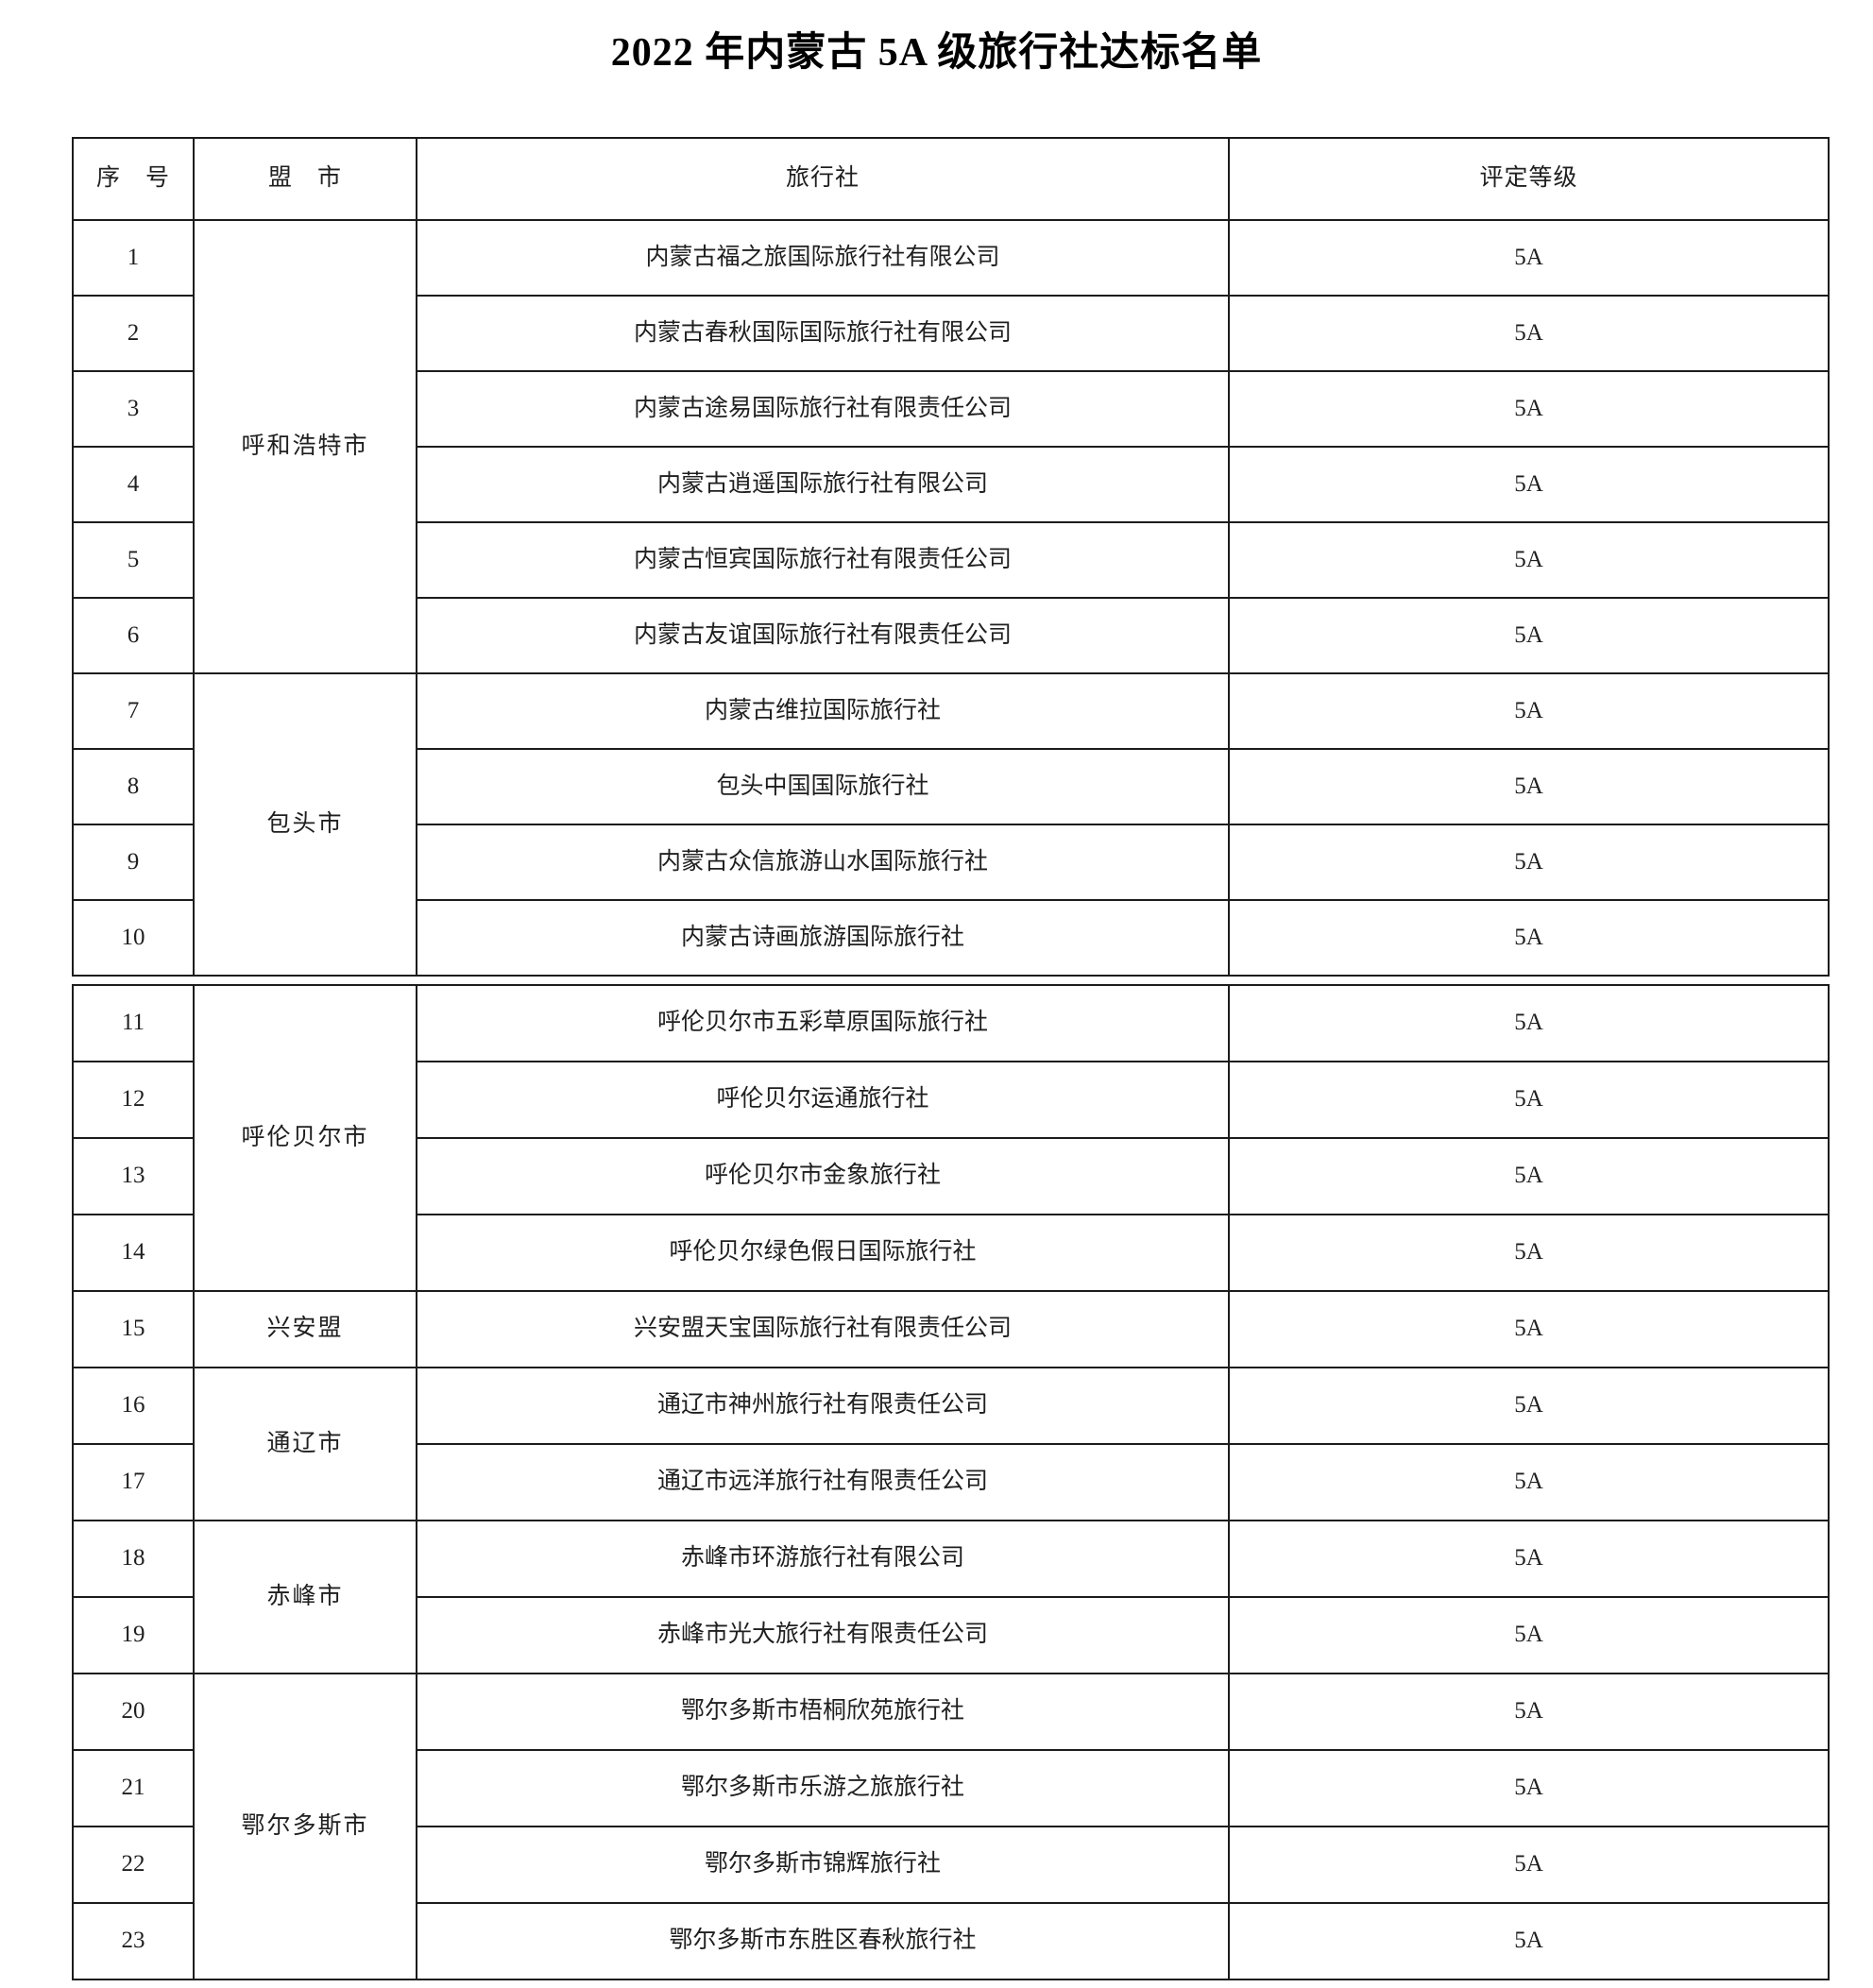 The image size is (1873, 1988). Describe the element at coordinates (823, 1406) in the screenshot. I see `agency-cell: 通辽市神州旅行社有限责任公司` at that location.